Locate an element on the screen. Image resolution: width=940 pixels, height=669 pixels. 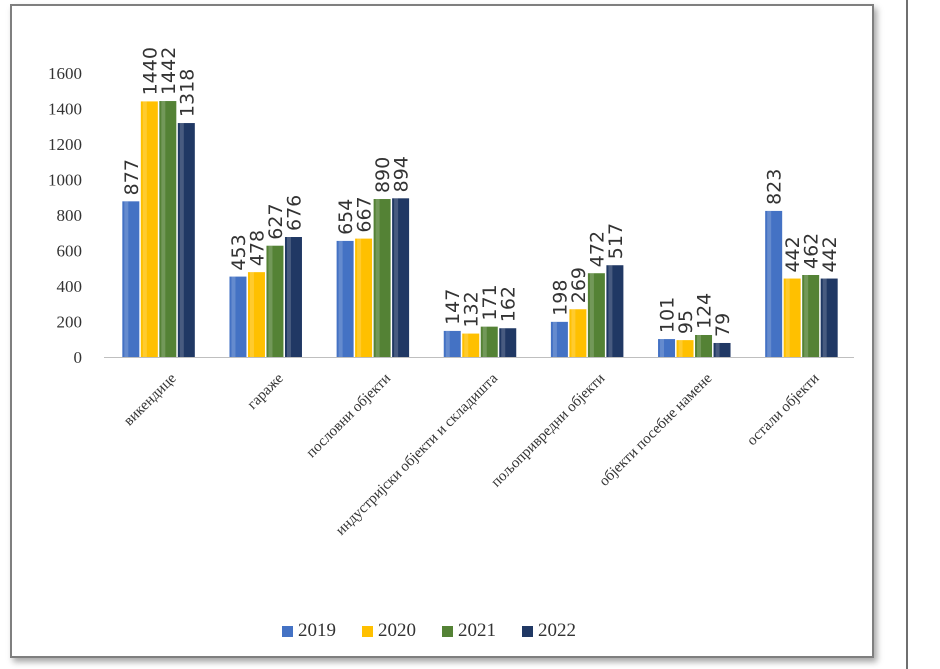
data-label: 472 is located at coordinates (597, 249).